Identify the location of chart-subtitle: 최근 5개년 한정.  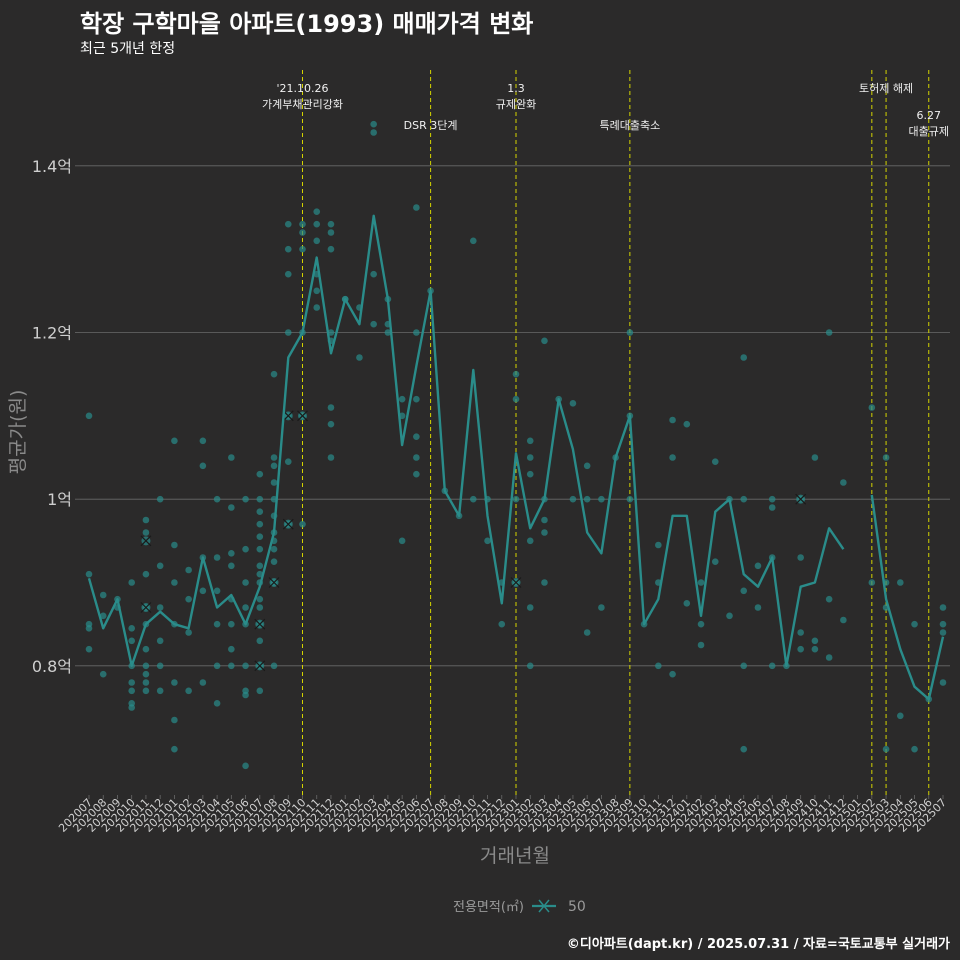
(128, 49).